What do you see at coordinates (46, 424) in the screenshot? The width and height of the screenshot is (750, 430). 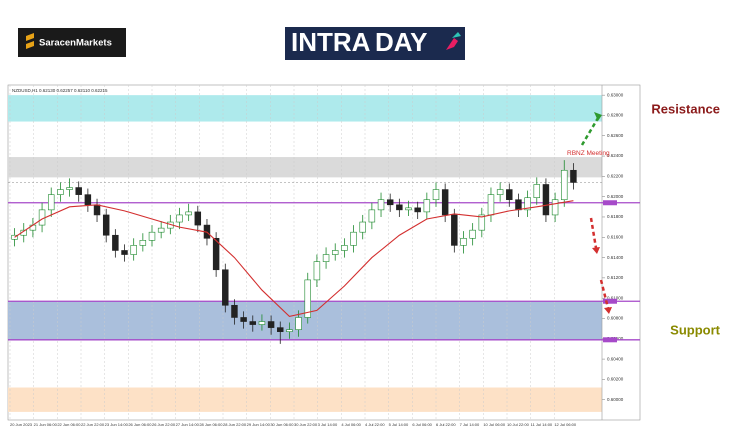 I see `x-tick-label: 21 Jun 06:00` at bounding box center [46, 424].